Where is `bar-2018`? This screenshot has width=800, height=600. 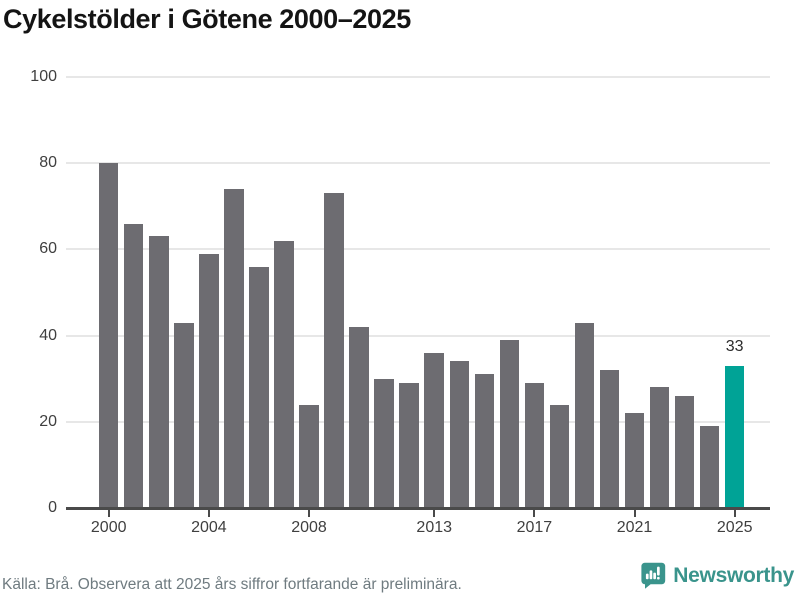
bar-2018 is located at coordinates (559, 456).